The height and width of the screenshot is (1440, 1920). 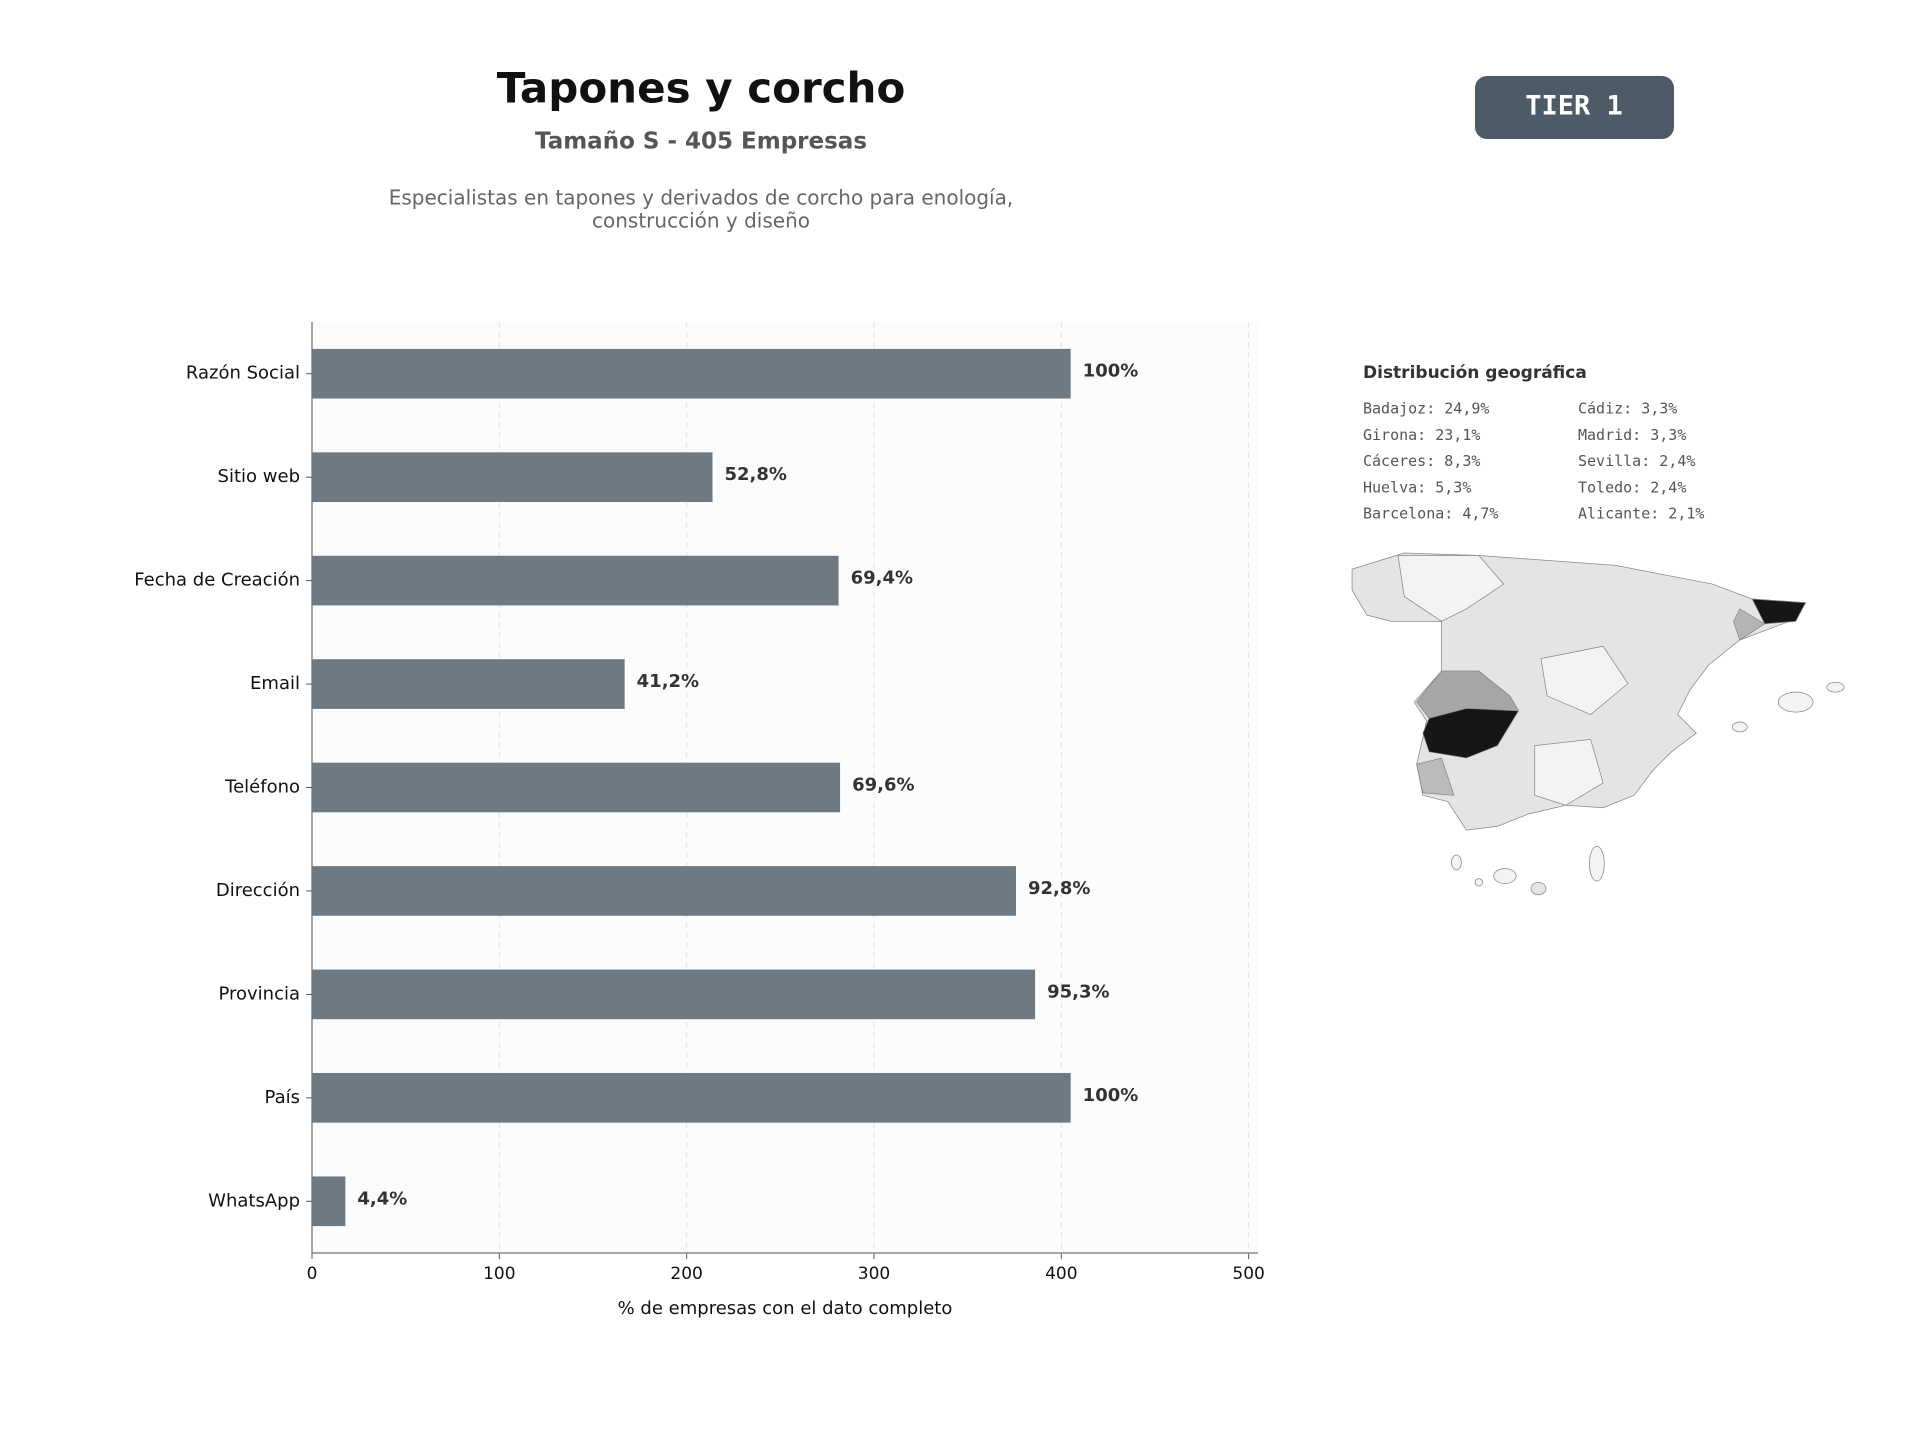 I want to click on map-legend-item: Huelva: 5,3%, so click(x=1417, y=487).